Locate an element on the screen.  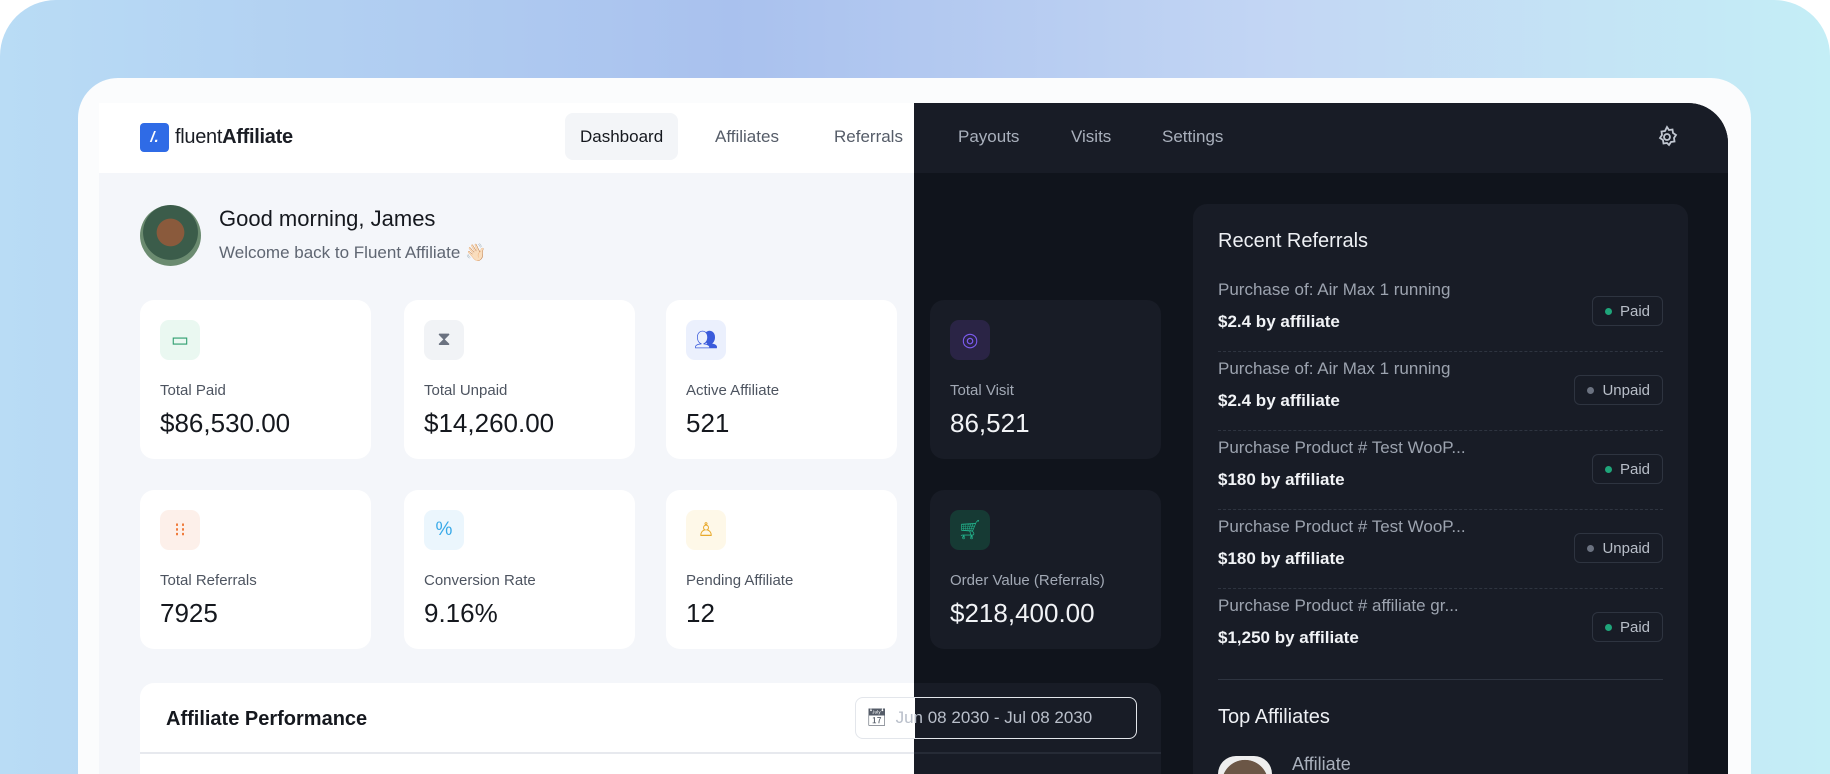
hourglass-icon: ⧗ is located at coordinates (444, 340).